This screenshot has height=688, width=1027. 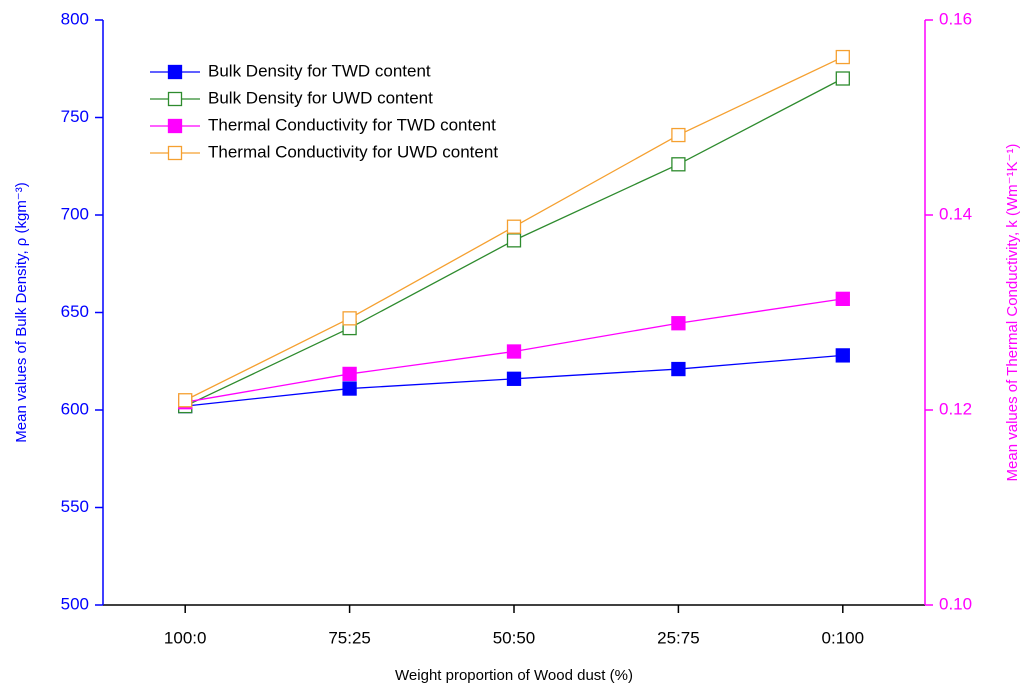 I want to click on y-tick-label: 600, so click(x=75, y=408).